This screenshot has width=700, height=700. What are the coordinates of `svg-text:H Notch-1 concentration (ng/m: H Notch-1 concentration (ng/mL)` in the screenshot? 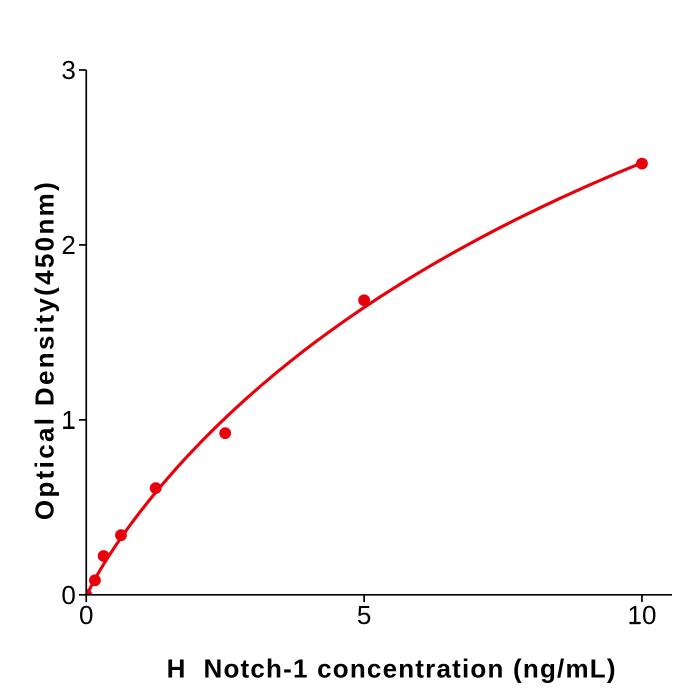 It's located at (392, 669).